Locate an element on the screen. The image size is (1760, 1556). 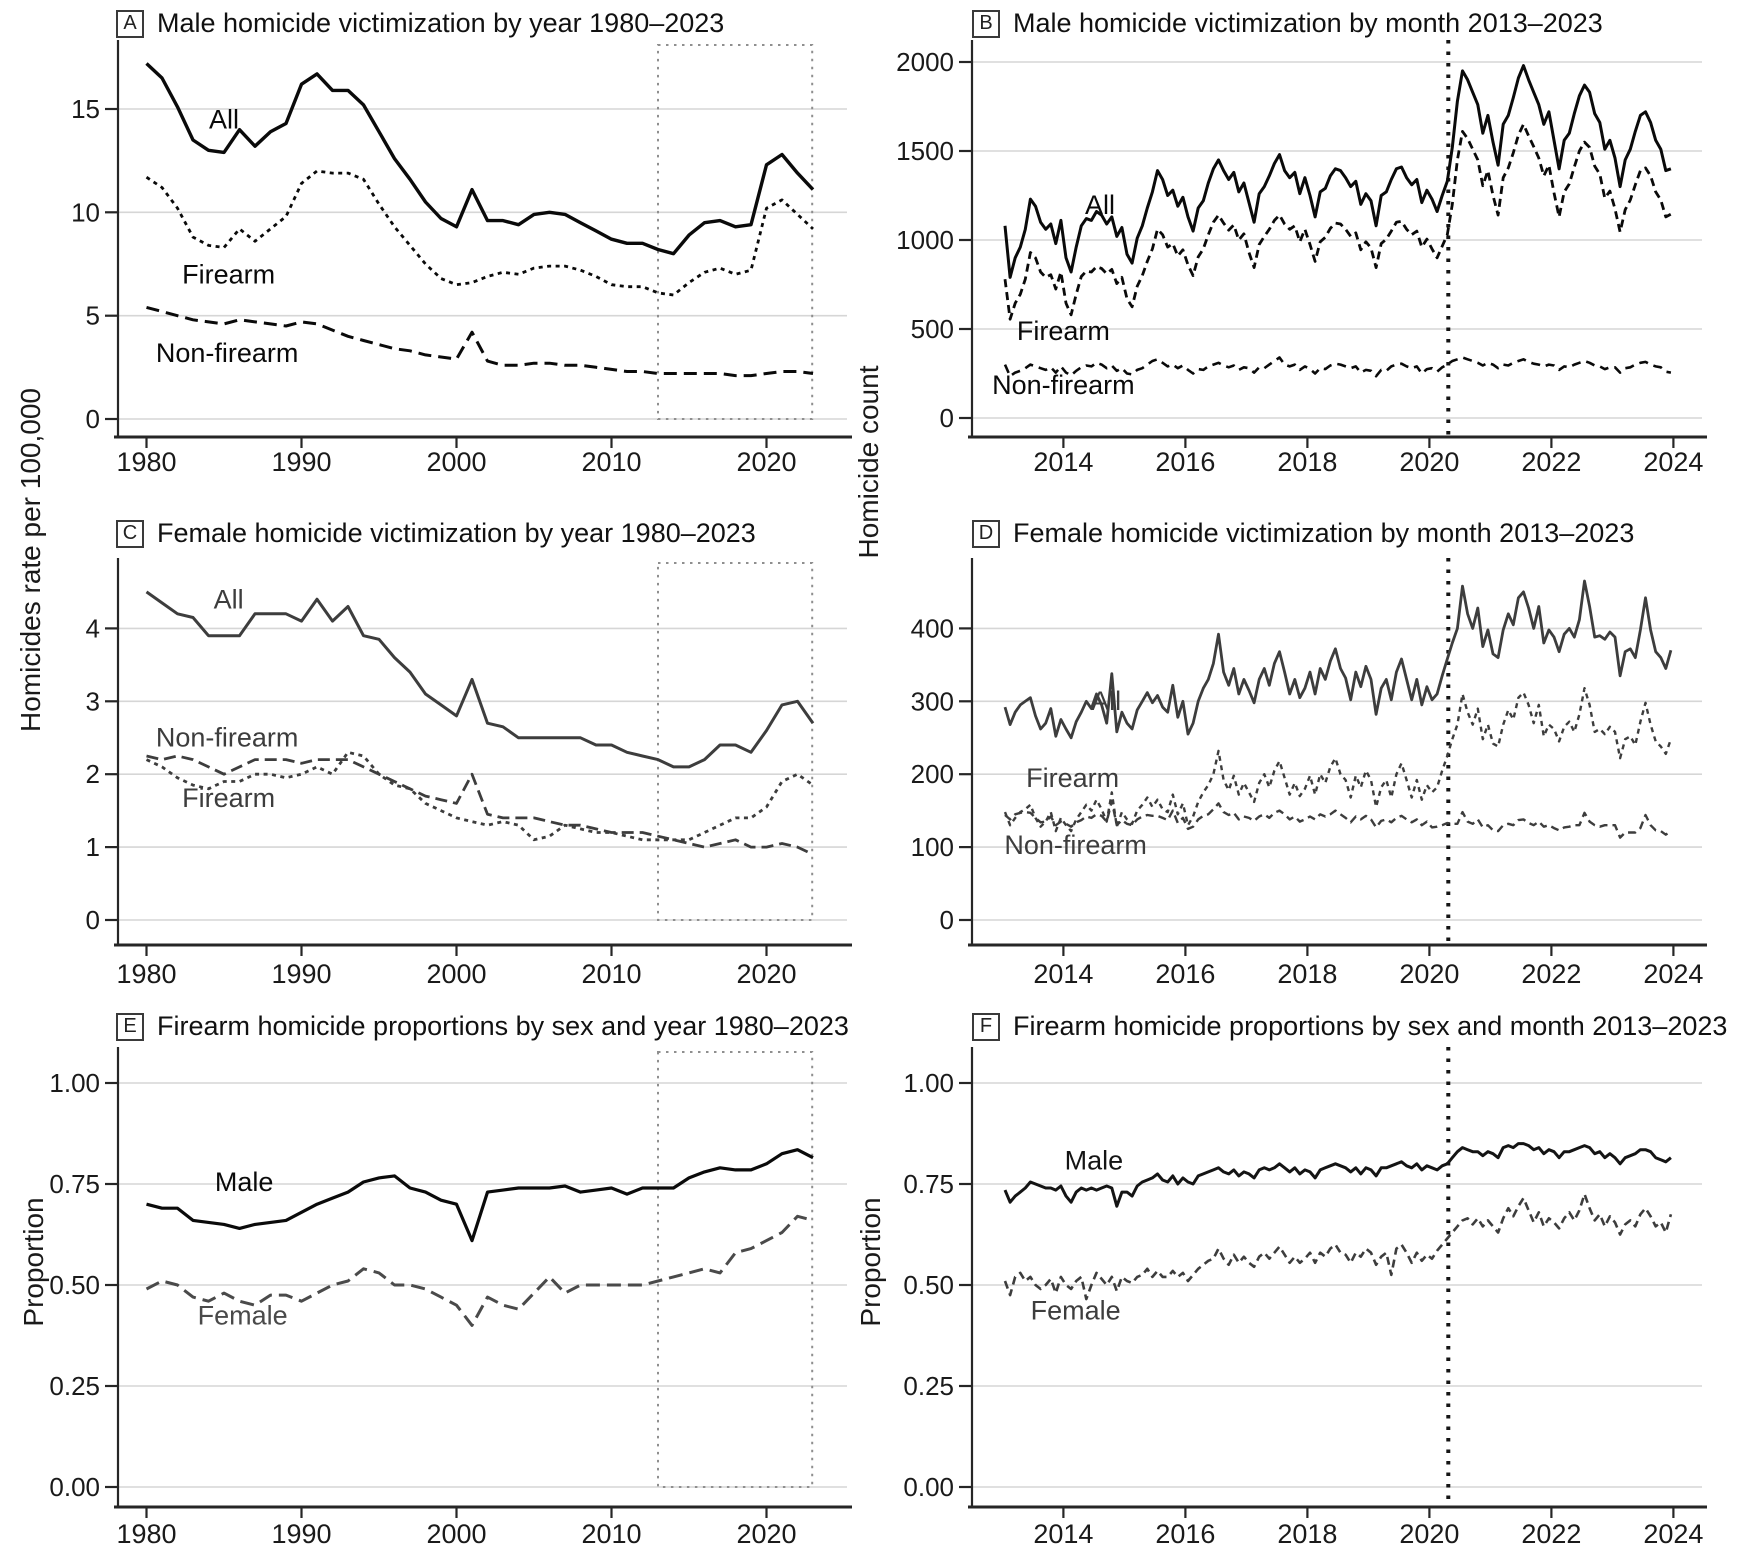
y-tick-label: 4 is located at coordinates (93, 628).